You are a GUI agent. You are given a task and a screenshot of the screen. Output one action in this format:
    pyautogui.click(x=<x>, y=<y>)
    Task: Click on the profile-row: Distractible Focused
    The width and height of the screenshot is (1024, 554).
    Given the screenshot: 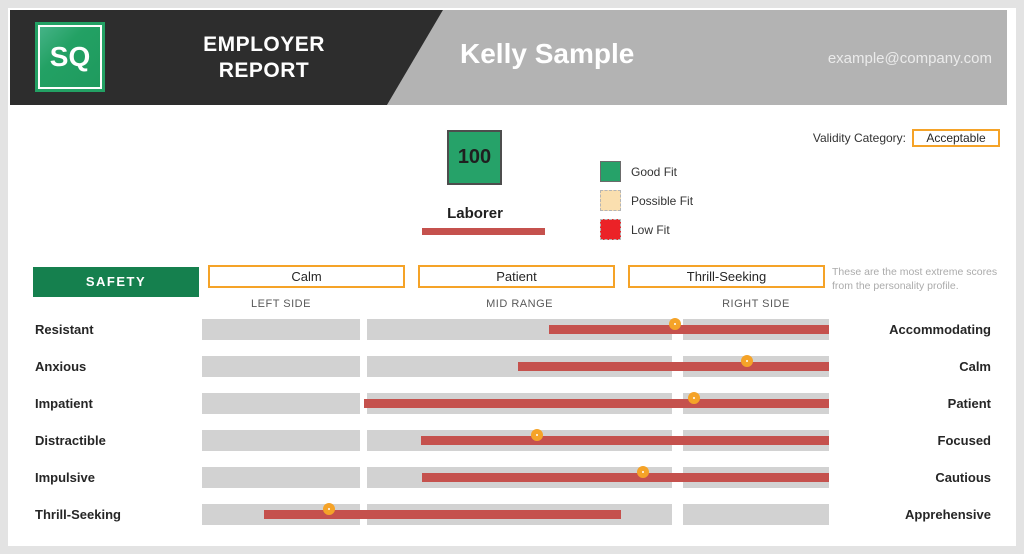 What is the action you would take?
    pyautogui.click(x=512, y=440)
    